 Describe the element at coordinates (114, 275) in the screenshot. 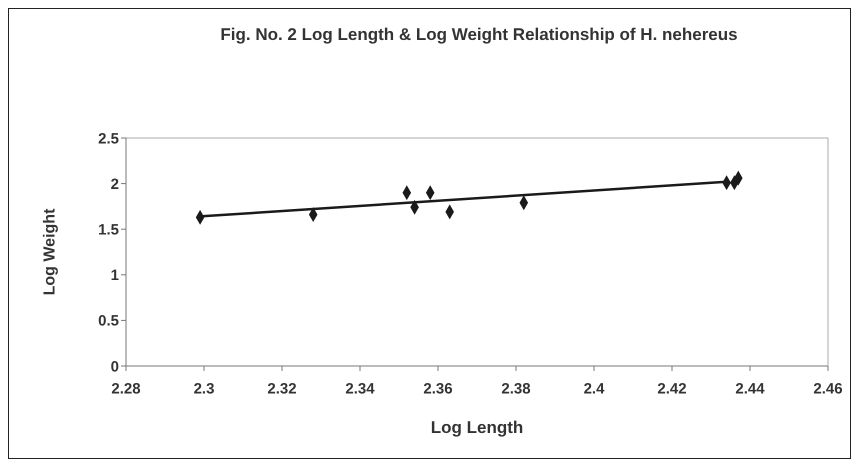

I see `y-tick-label: 1` at that location.